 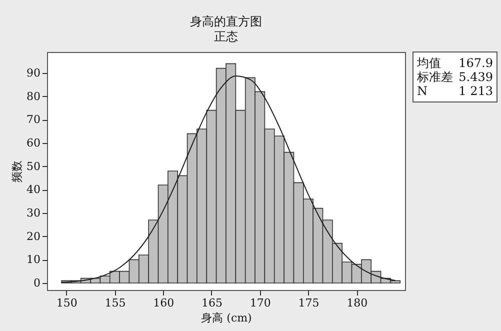 What do you see at coordinates (33, 73) in the screenshot?
I see `y-tick-label: 90` at bounding box center [33, 73].